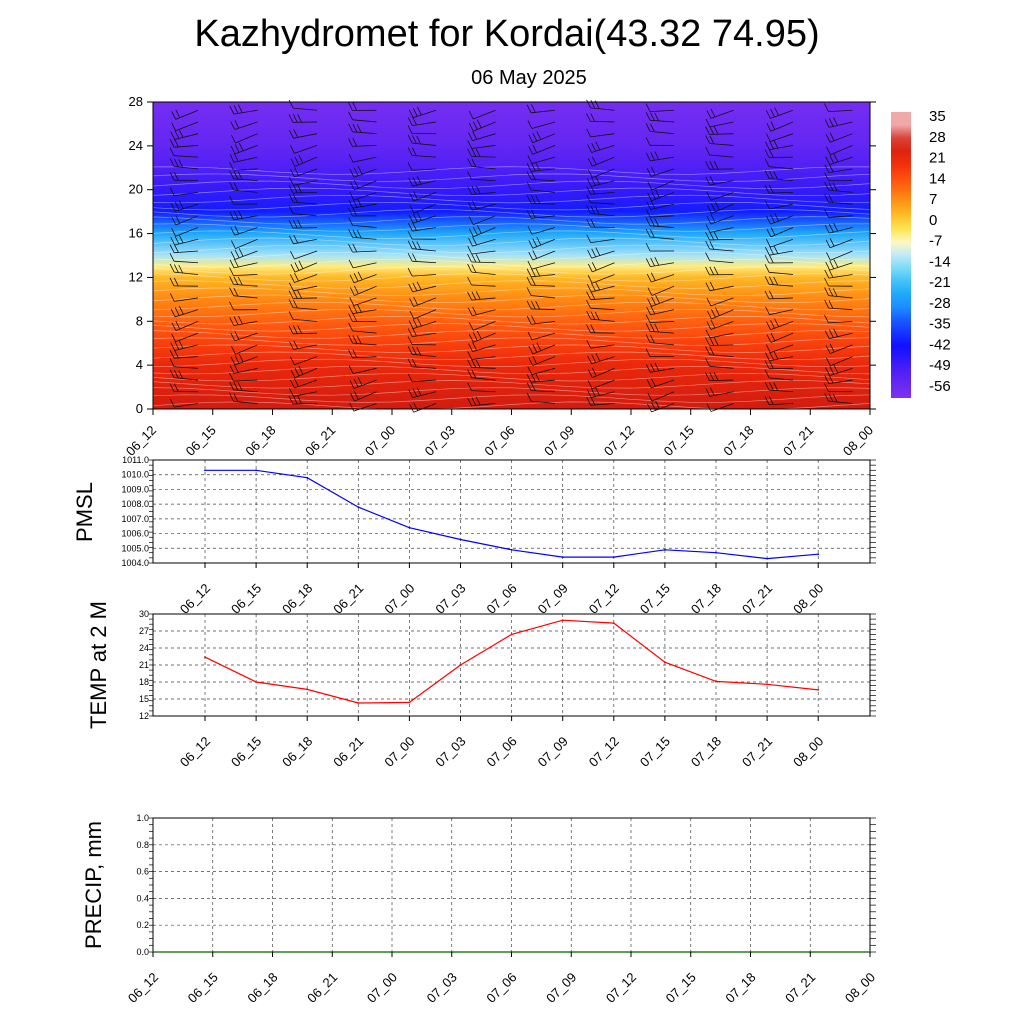 The height and width of the screenshot is (1024, 1024). What do you see at coordinates (136, 276) in the screenshot?
I see `y-tick-label: 12` at bounding box center [136, 276].